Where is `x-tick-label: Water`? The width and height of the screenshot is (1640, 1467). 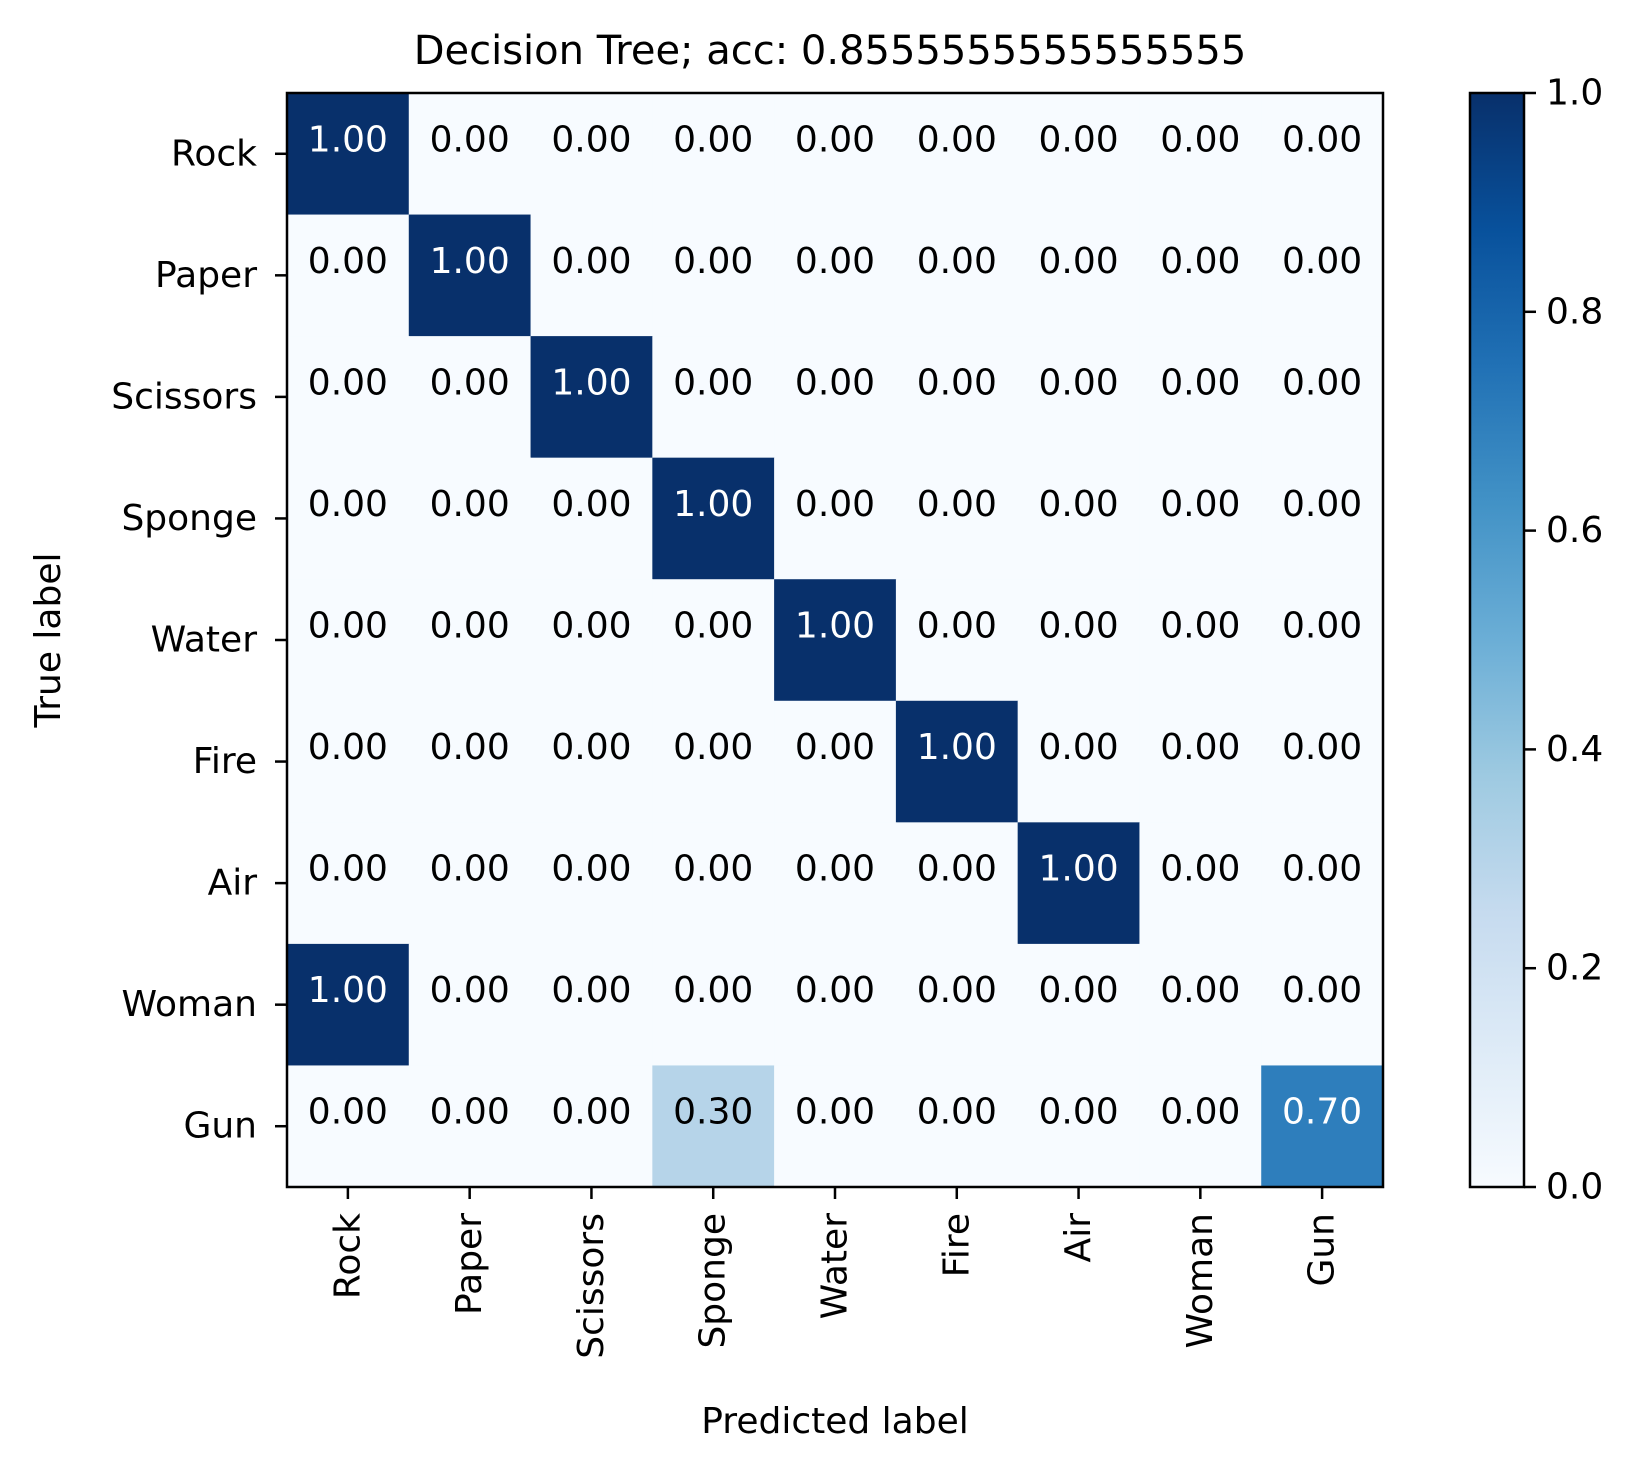
x-tick-label: Water is located at coordinates (835, 1266).